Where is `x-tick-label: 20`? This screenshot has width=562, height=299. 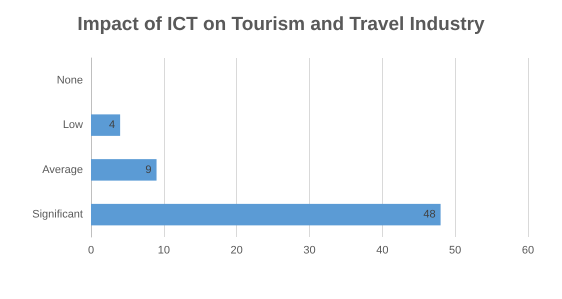 x-tick-label: 20 is located at coordinates (236, 250).